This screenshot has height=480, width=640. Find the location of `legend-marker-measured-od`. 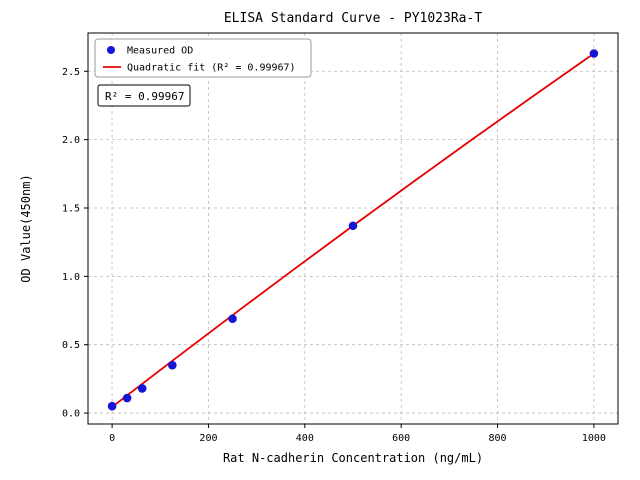

legend-marker-measured-od is located at coordinates (111, 50).